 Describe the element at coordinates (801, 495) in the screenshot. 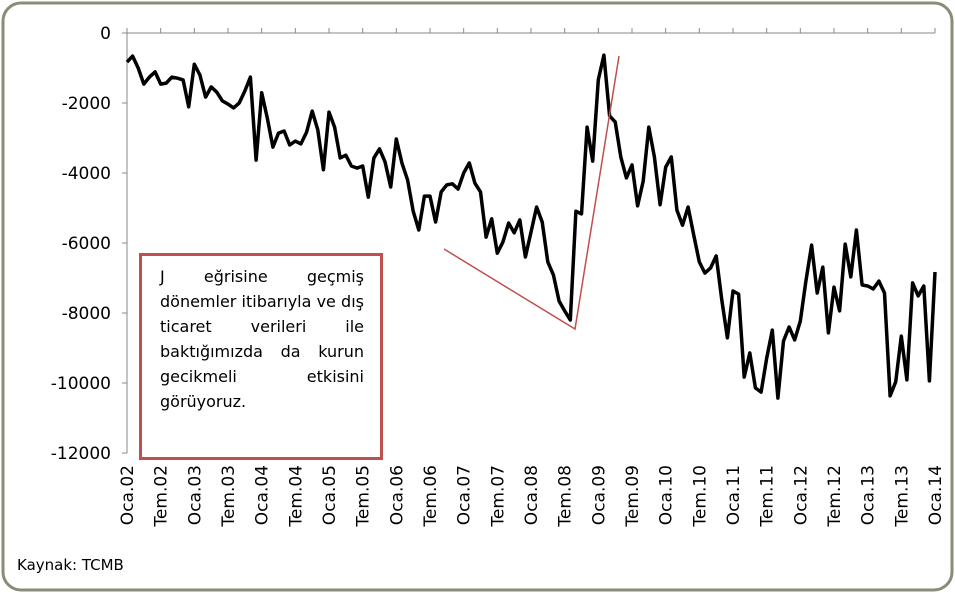

I see `x-tick-label: Oca.12` at that location.